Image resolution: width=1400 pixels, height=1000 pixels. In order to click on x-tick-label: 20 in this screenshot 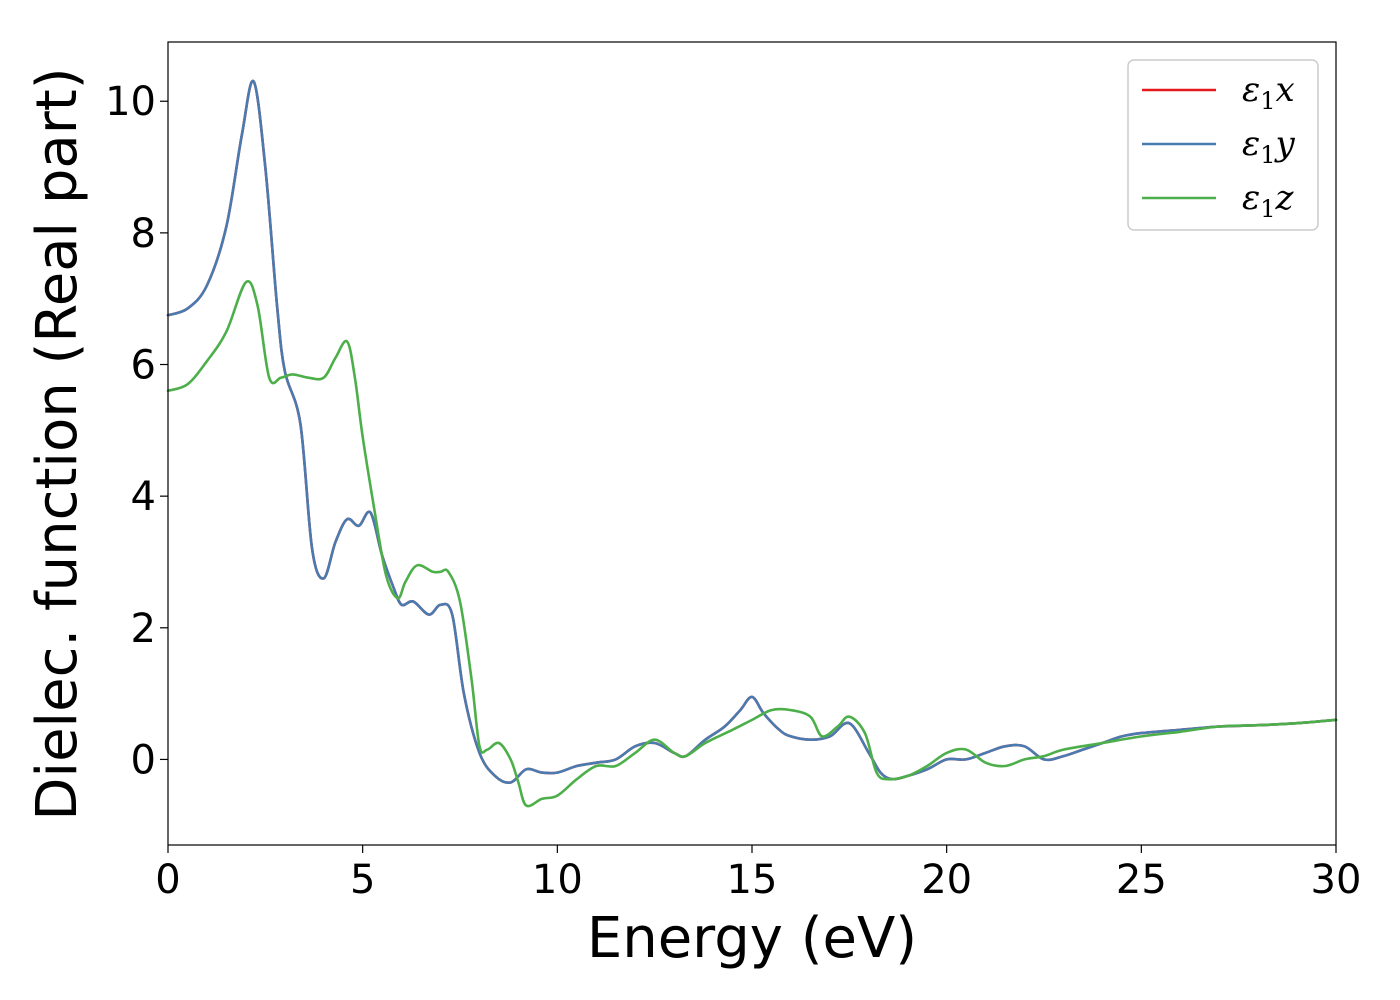, I will do `click(946, 880)`.